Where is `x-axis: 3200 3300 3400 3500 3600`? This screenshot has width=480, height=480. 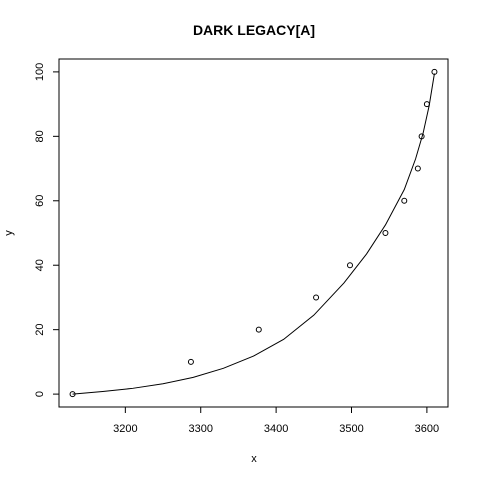
x-axis: 3200 3300 3400 3500 3600 is located at coordinates (276, 421).